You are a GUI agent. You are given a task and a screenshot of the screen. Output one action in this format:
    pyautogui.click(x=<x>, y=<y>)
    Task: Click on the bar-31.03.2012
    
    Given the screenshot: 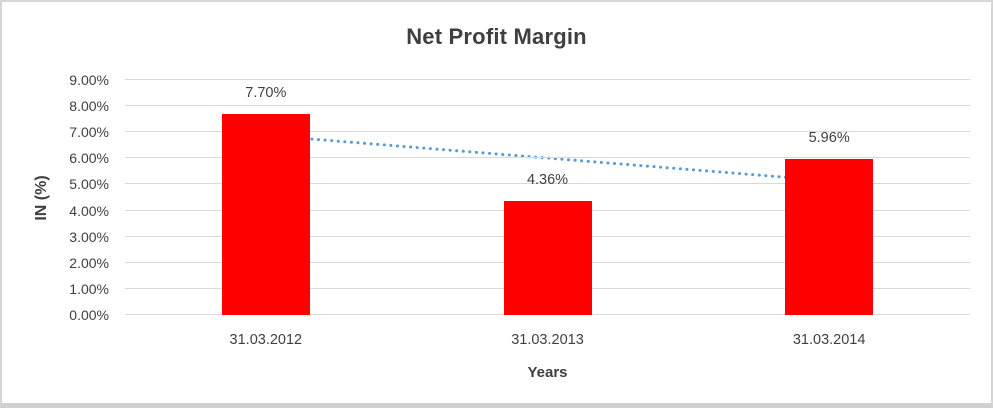 What is the action you would take?
    pyautogui.click(x=265, y=214)
    